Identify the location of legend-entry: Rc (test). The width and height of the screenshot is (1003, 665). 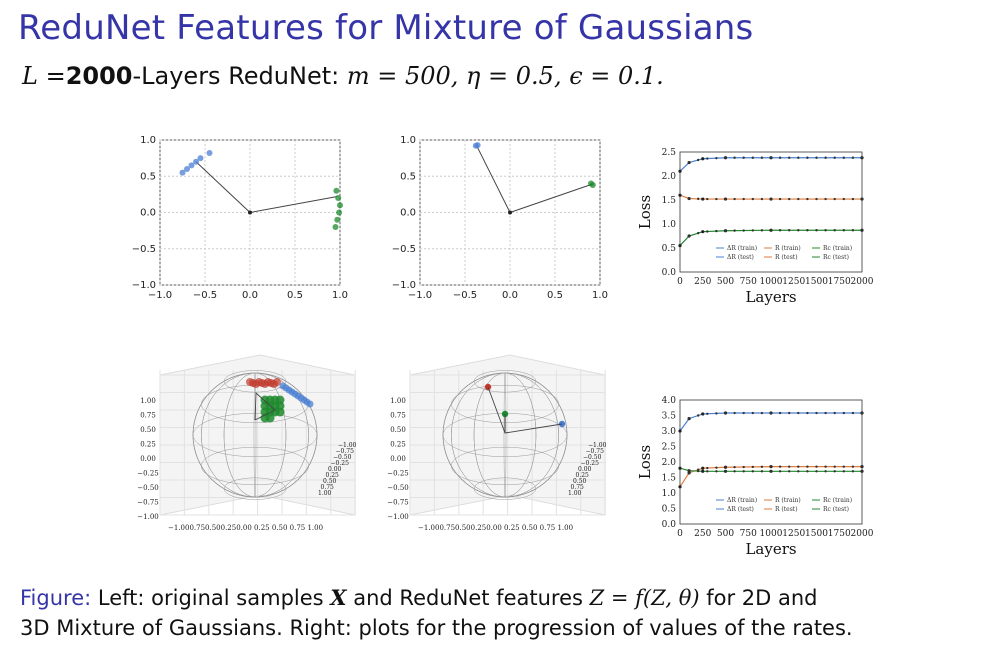
(836, 257).